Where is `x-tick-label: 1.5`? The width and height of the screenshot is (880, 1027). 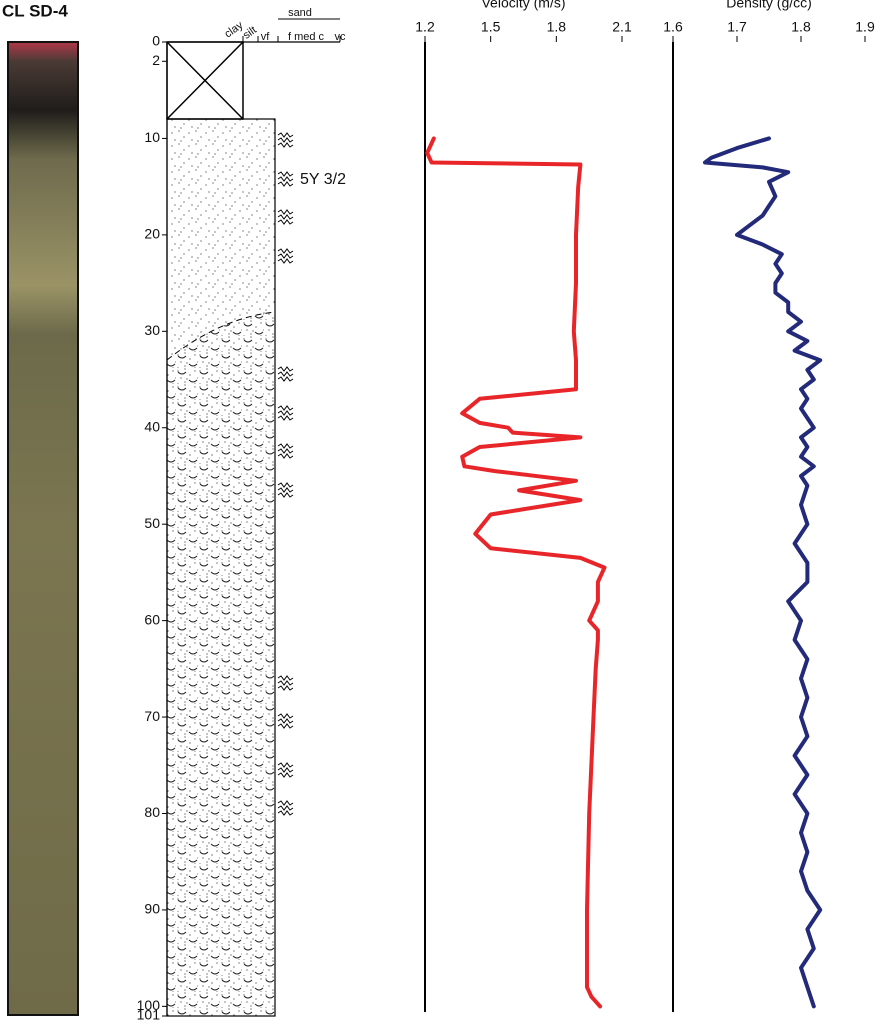
x-tick-label: 1.5 is located at coordinates (491, 27).